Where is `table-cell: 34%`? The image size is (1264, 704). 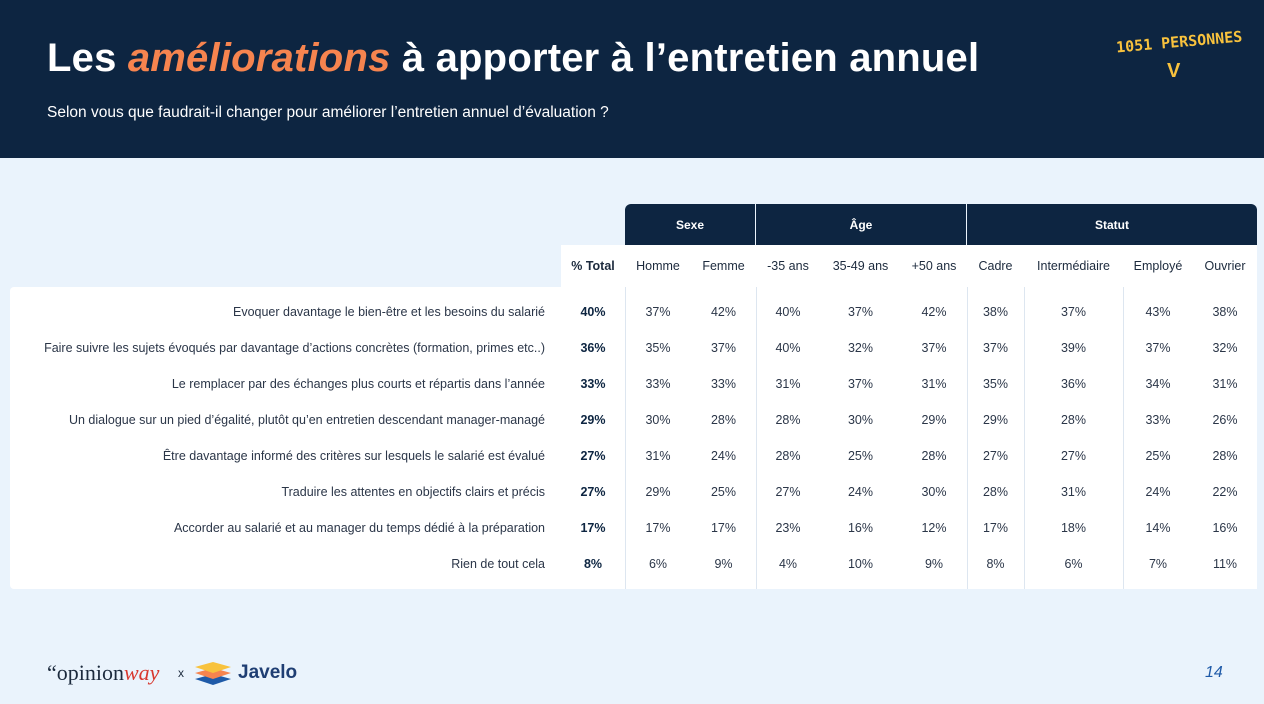
table-cell: 34% is located at coordinates (1158, 384).